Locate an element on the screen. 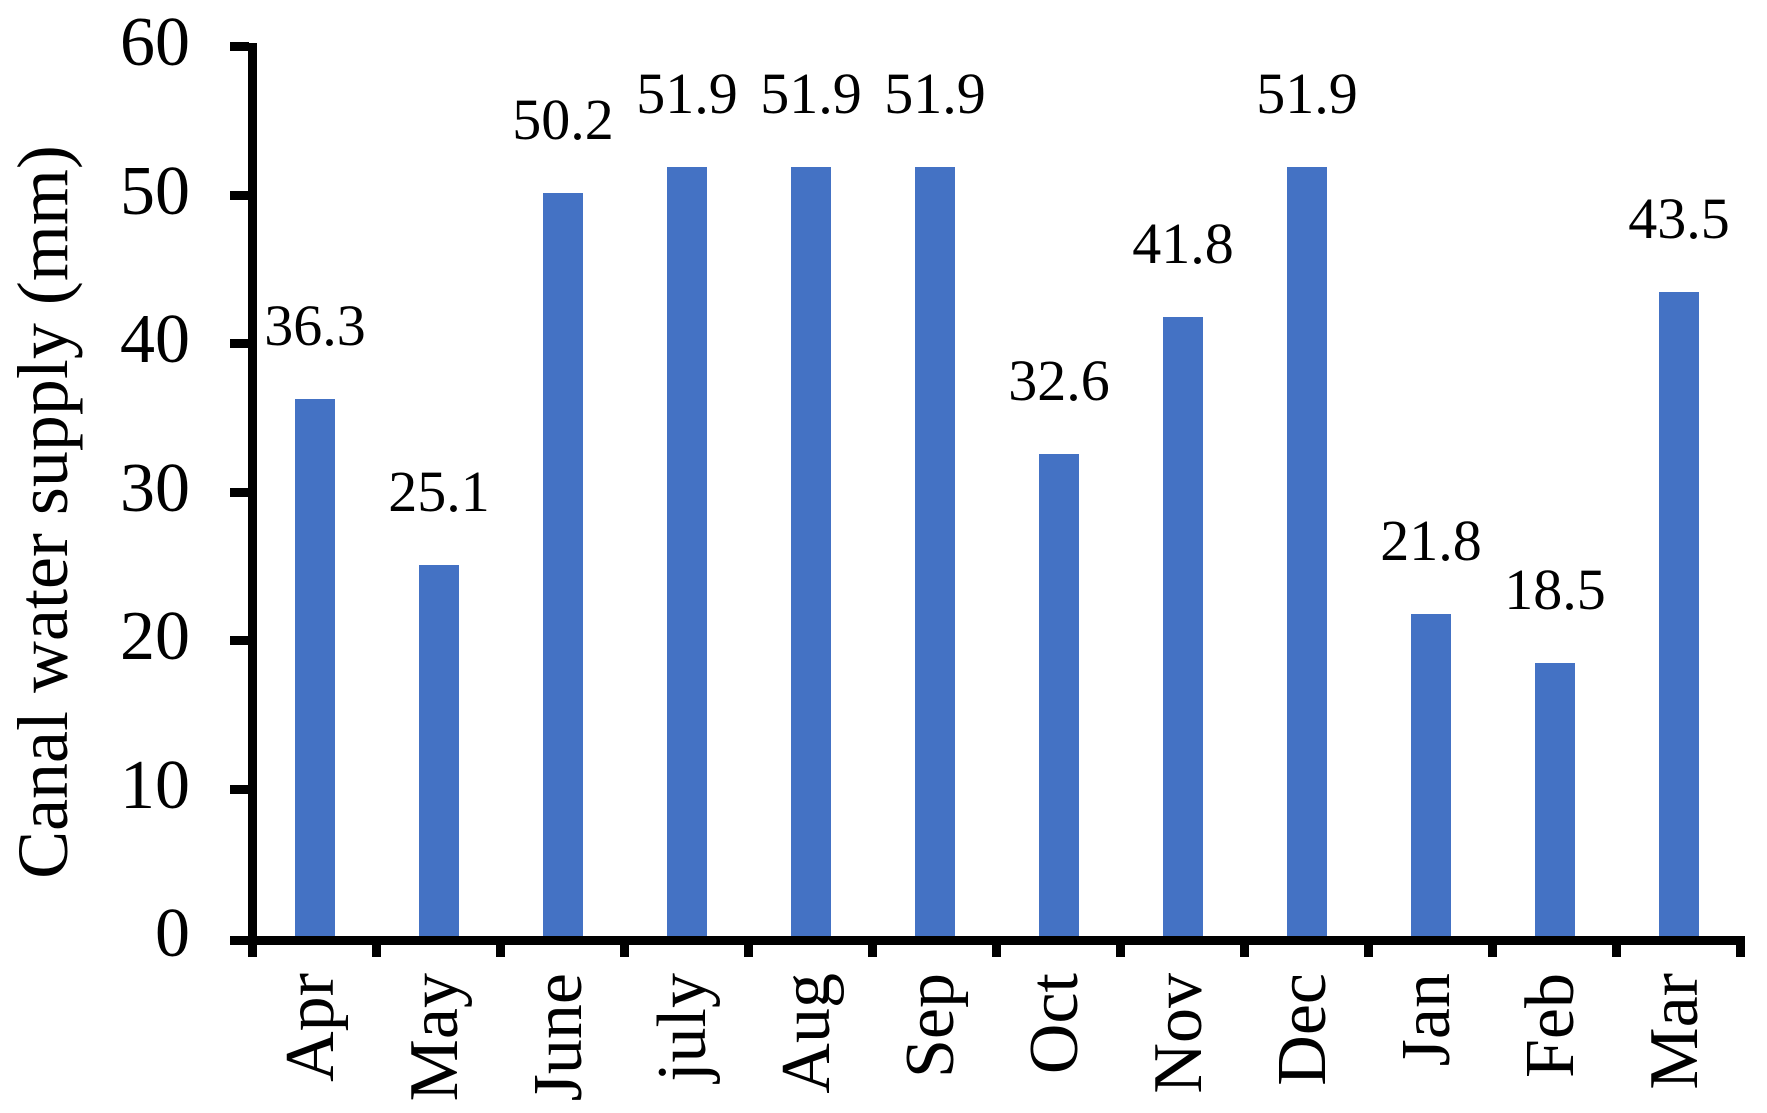  data-label-Apr: 36.3 is located at coordinates (315, 325).